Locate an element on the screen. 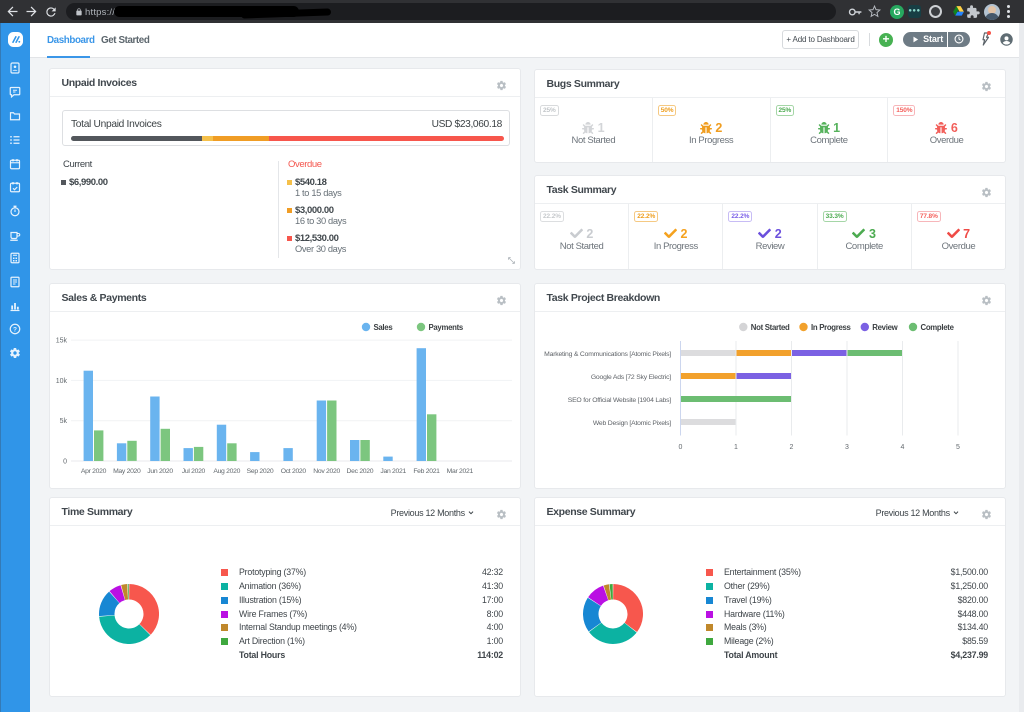  svg-text: Nov 2020 is located at coordinates (326, 471).